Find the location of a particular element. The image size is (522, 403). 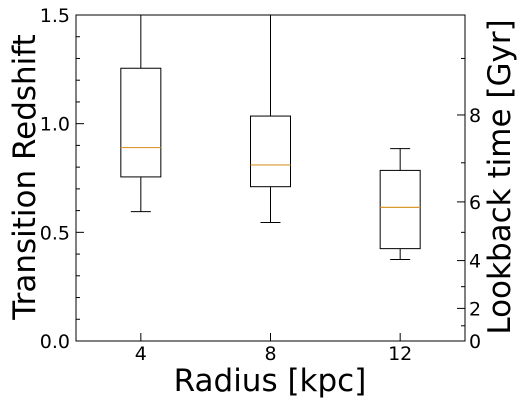

y2-tick-label: 8 is located at coordinates (475, 116).